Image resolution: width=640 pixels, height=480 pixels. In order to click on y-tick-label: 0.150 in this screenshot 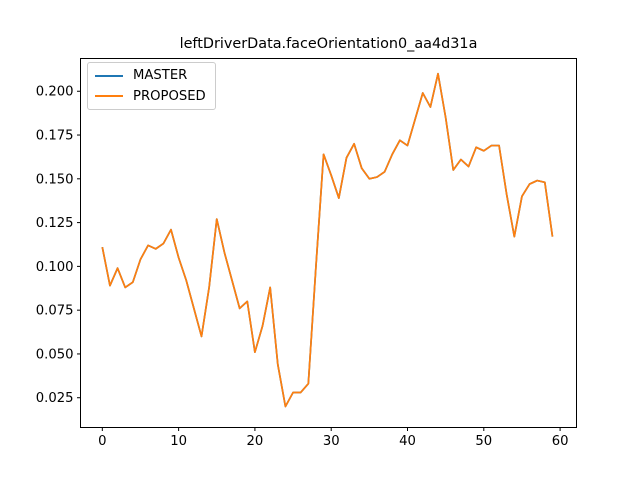, I will do `click(55, 179)`.